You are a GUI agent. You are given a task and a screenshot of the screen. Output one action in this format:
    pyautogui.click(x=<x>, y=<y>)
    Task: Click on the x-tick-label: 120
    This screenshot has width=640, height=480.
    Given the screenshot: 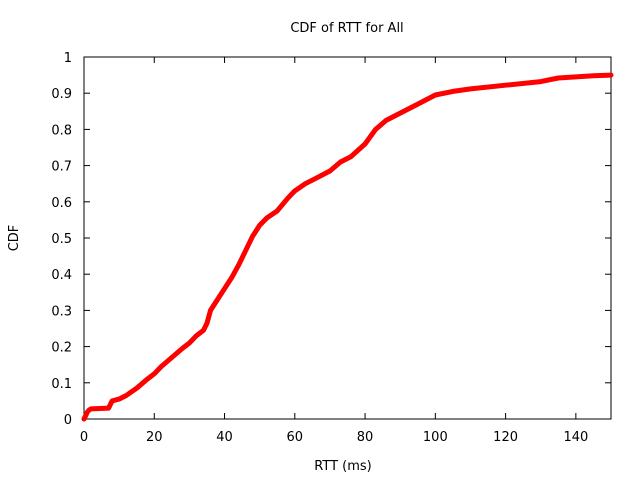 What is the action you would take?
    pyautogui.click(x=505, y=437)
    